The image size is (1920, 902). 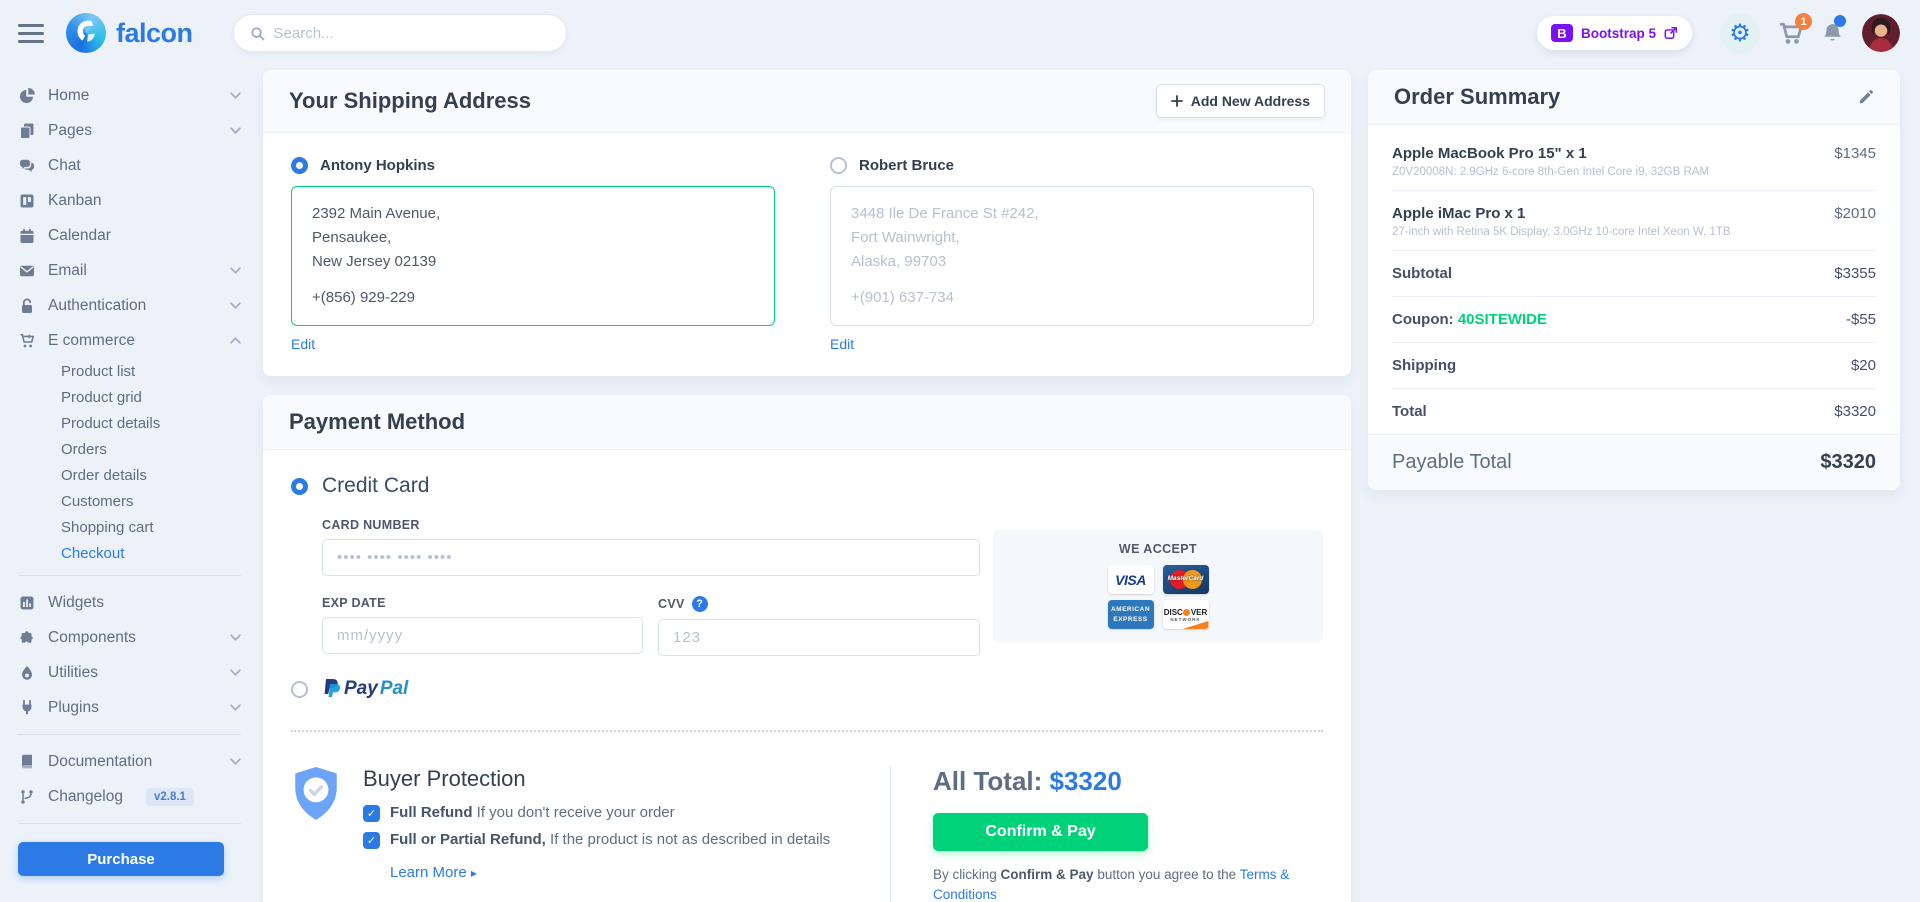 What do you see at coordinates (1803, 21) in the screenshot?
I see `cart-count-badge: 1` at bounding box center [1803, 21].